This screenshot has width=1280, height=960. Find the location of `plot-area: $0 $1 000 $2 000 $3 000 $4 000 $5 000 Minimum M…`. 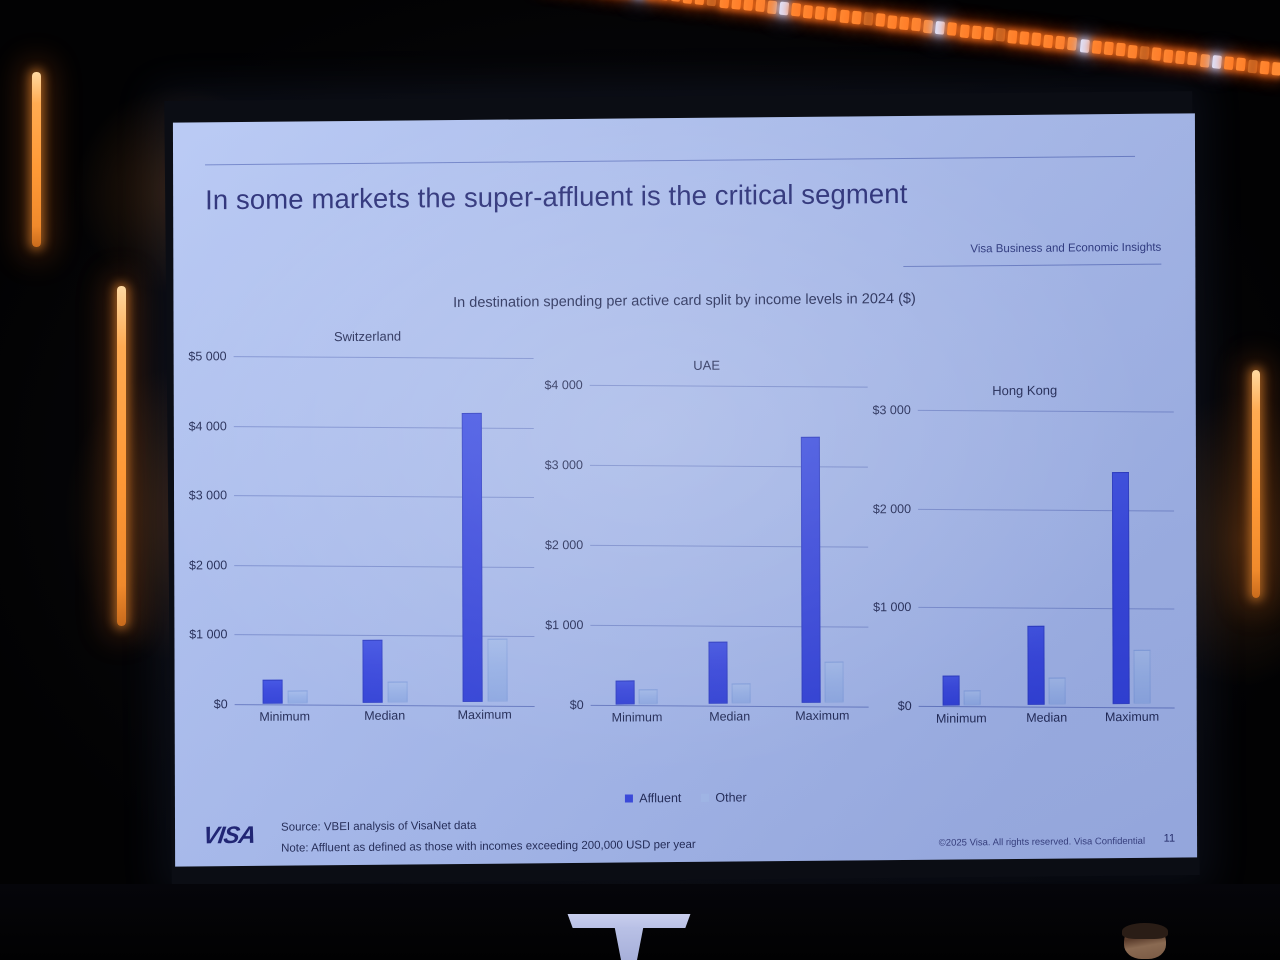

plot-area: $0 $1 000 $2 000 $3 000 $4 000 $5 000 Minimum M… is located at coordinates (361, 536).